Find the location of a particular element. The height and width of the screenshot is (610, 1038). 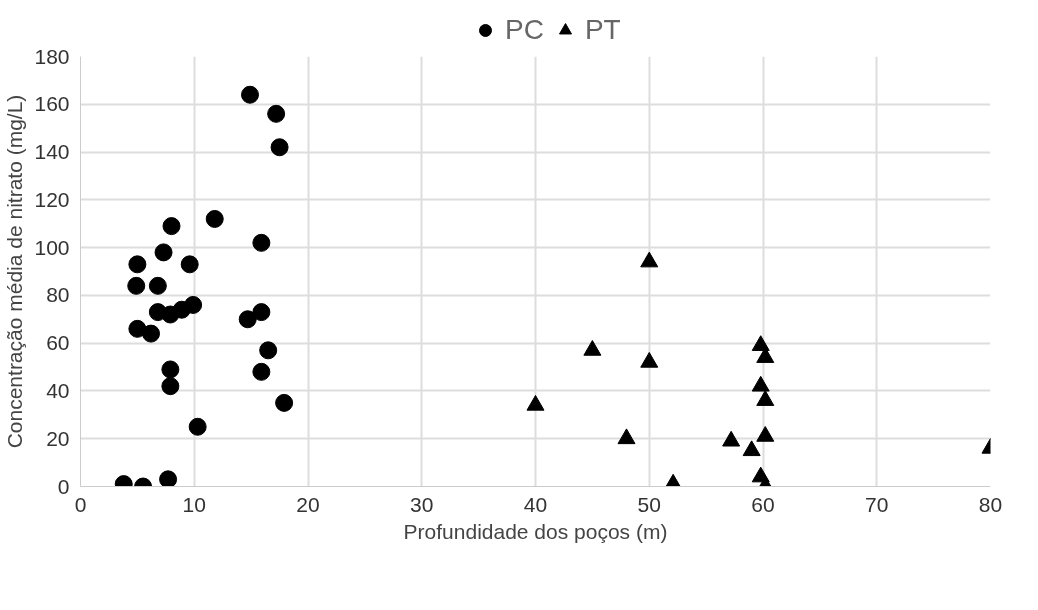

x-axis-title: Profundidade dos poços (m) is located at coordinates (535, 531).